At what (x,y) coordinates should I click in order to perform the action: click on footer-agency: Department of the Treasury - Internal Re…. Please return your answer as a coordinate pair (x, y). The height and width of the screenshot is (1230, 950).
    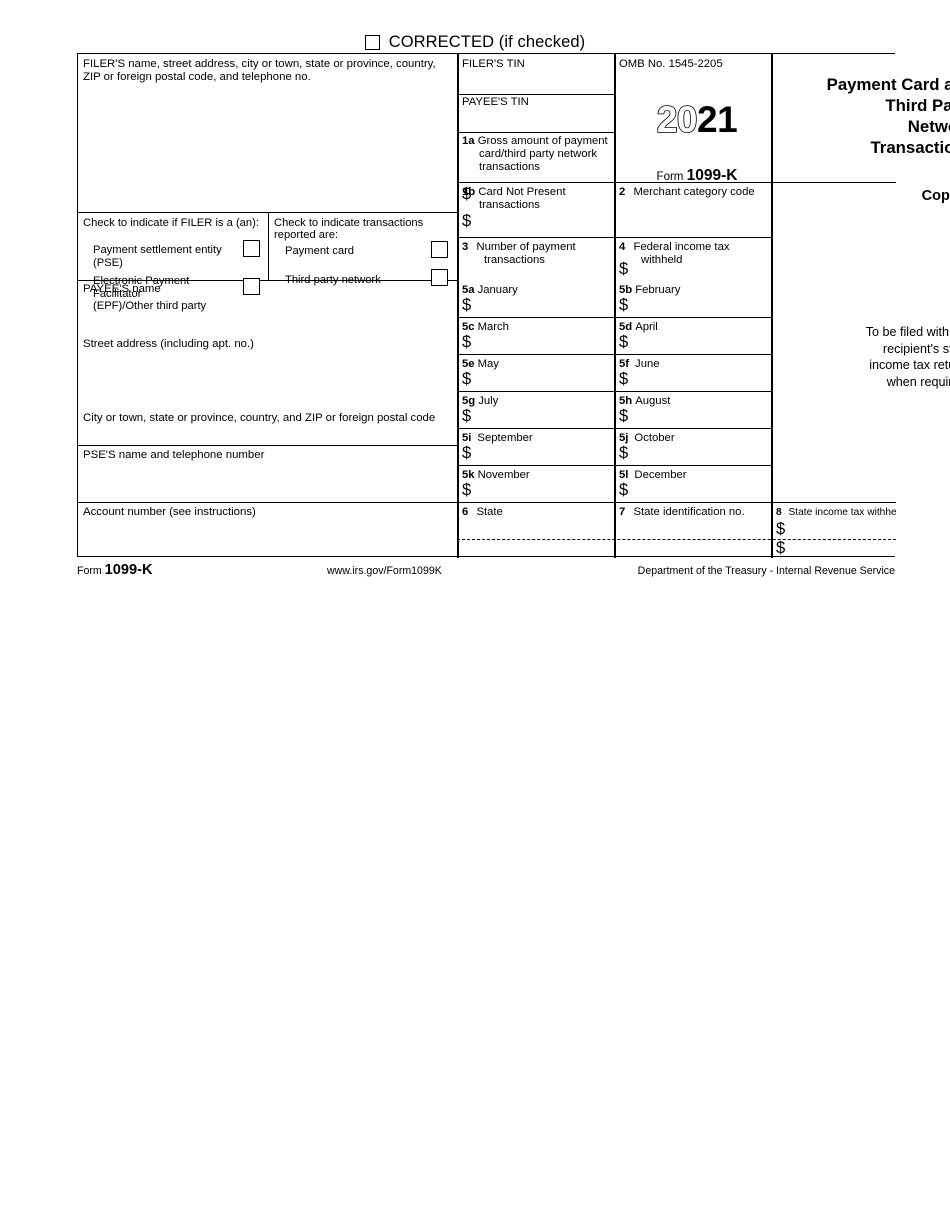
    Looking at the image, I should click on (766, 571).